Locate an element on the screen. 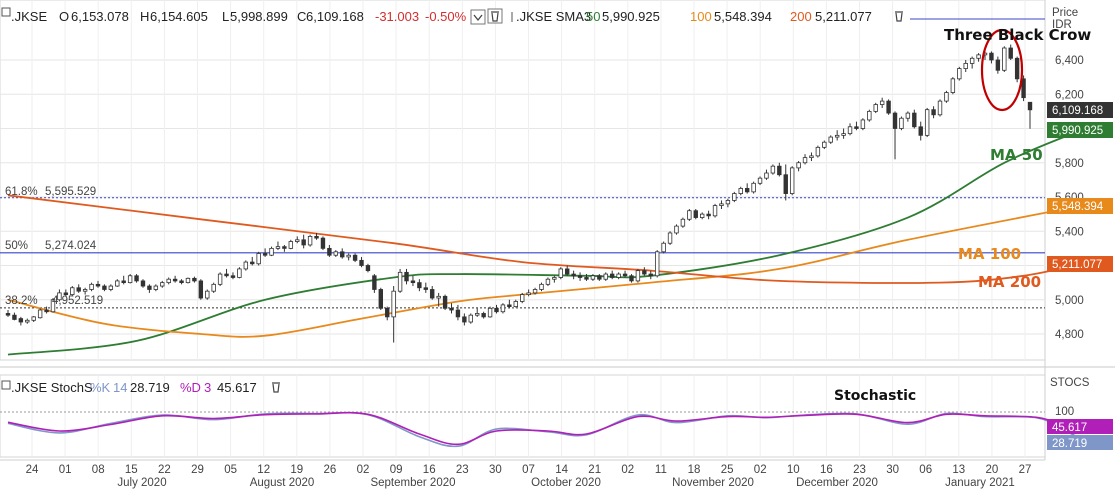  month-label: January 2021 is located at coordinates (980, 483).